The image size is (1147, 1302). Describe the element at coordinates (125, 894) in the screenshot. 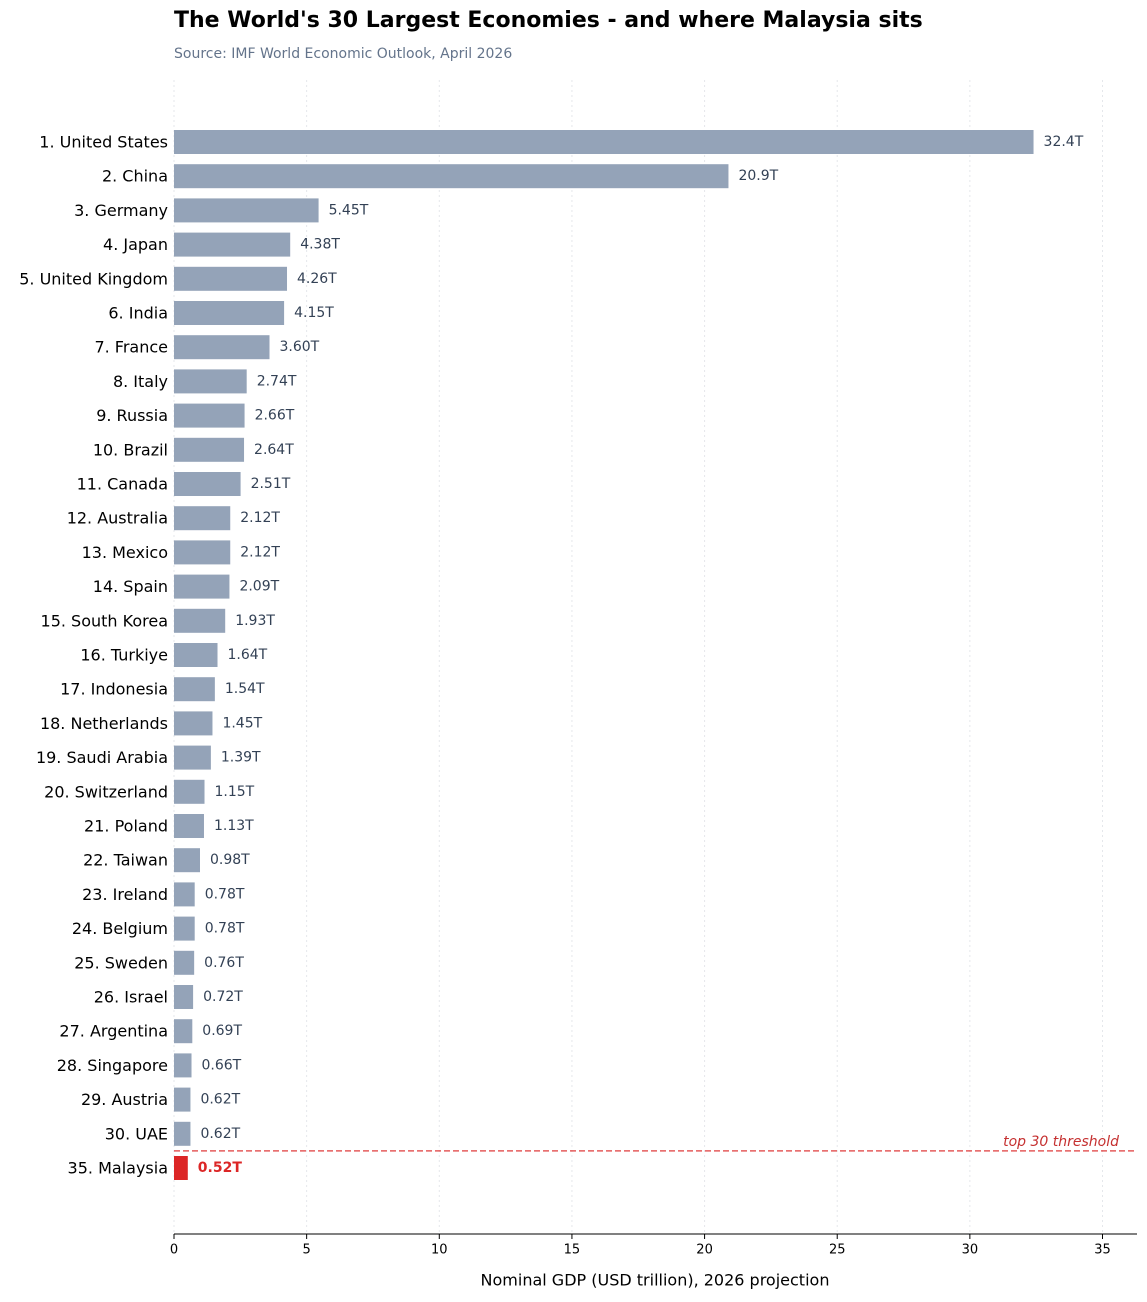

I see `y-tick-label: 23. Ireland` at that location.